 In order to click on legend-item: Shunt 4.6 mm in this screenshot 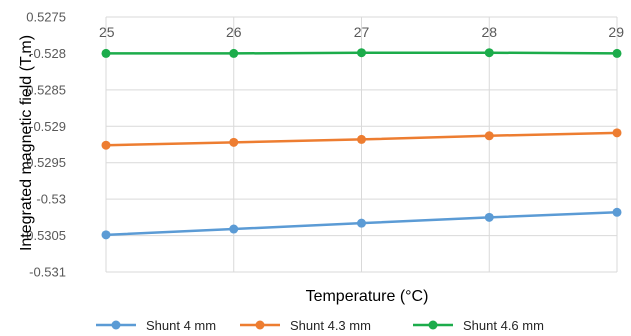, I will do `click(478, 325)`.